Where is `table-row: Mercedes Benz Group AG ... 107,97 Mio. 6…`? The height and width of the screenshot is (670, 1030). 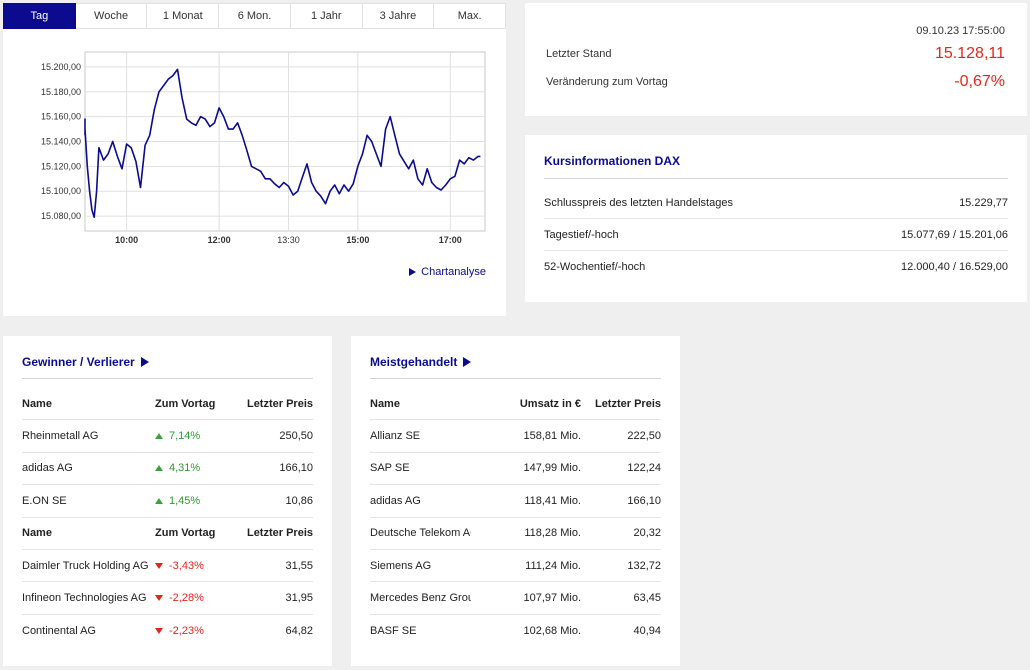
table-row: Mercedes Benz Group AG ... 107,97 Mio. 6… is located at coordinates (515, 598).